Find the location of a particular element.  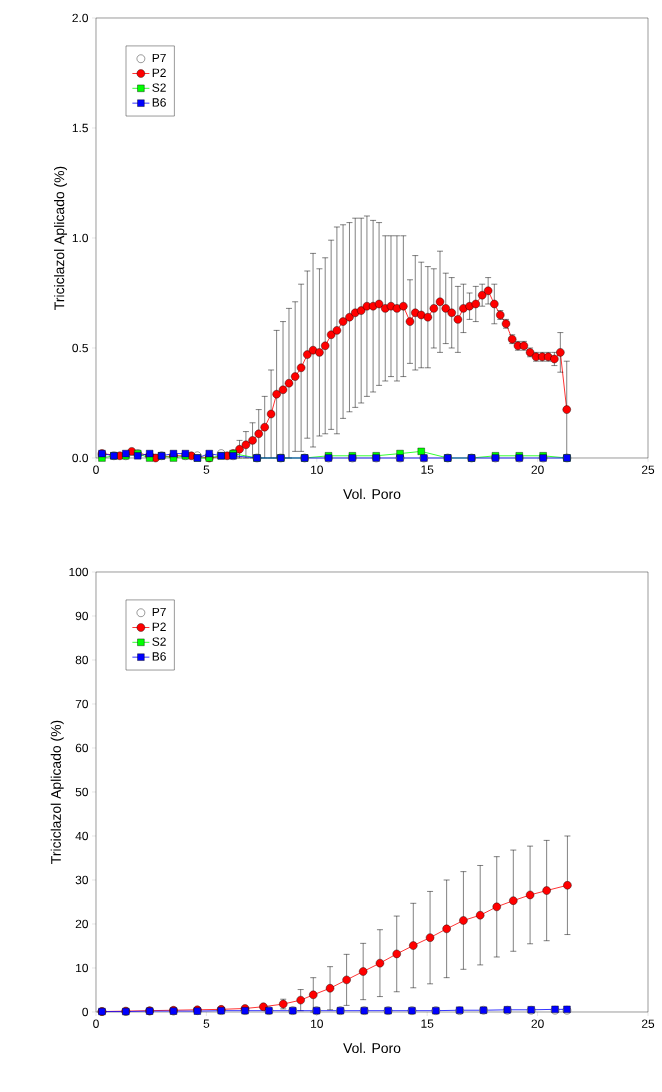

y-tick-label: 20 is located at coordinates (82, 924).